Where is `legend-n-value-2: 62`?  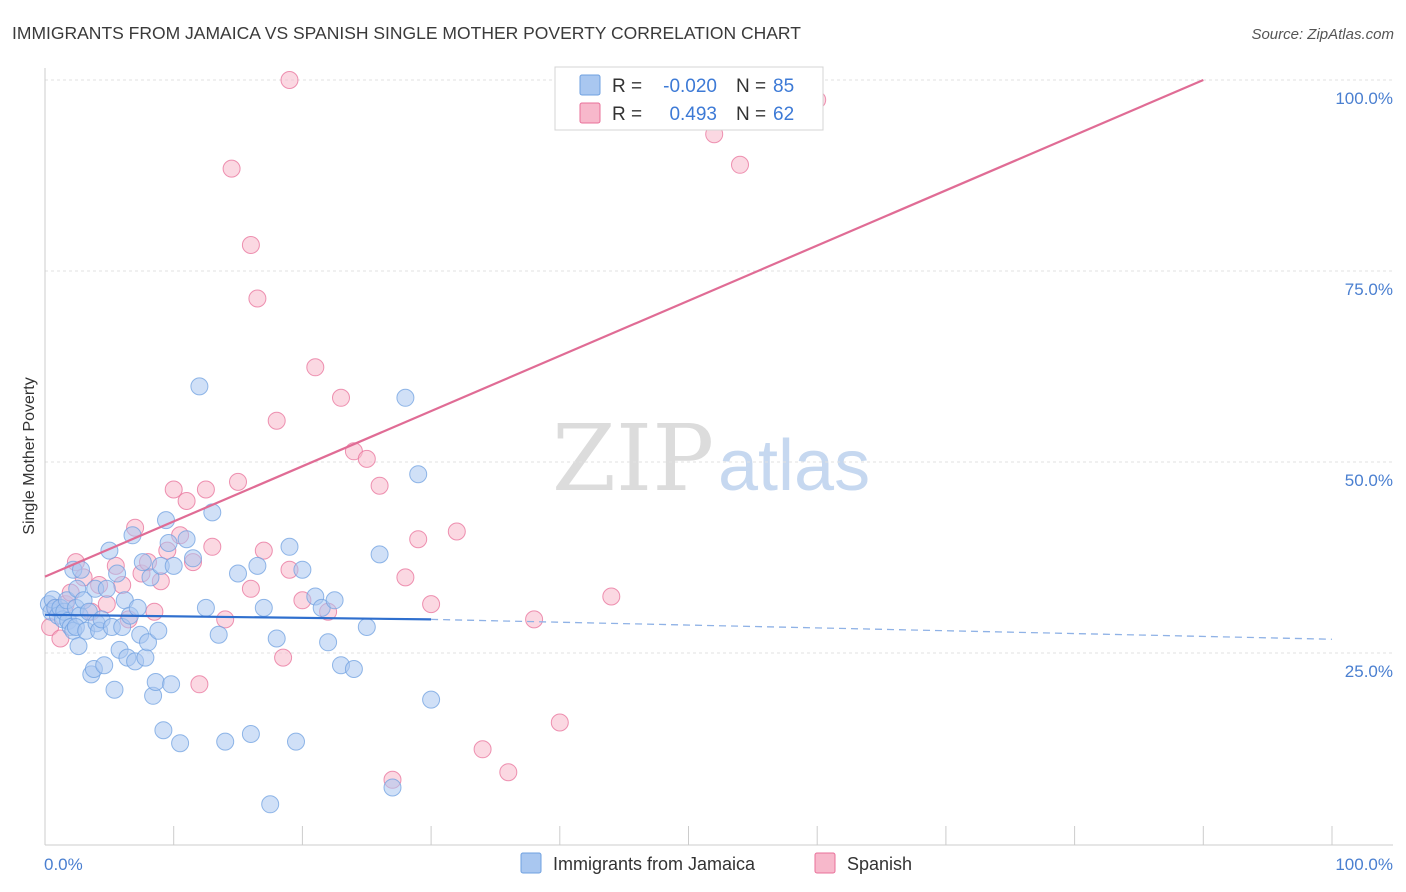
legend-n-value-2: 62 is located at coordinates (783, 114).